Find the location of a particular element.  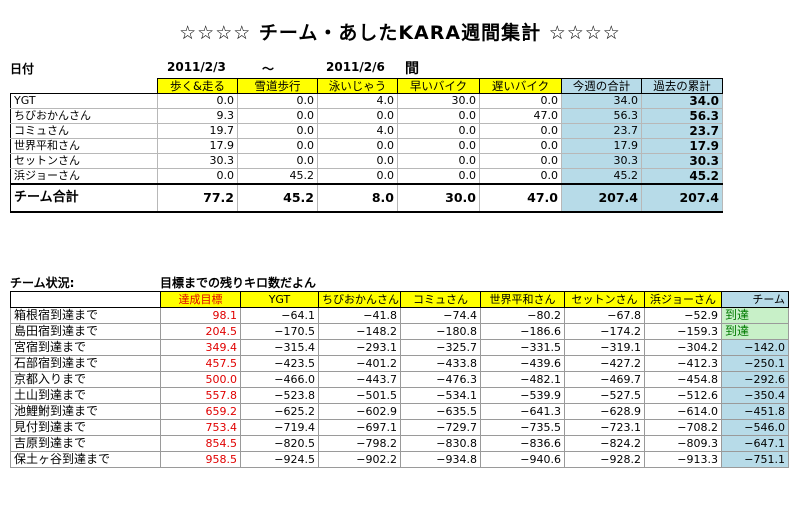

remaining-cell: −539.9 is located at coordinates (522, 395).